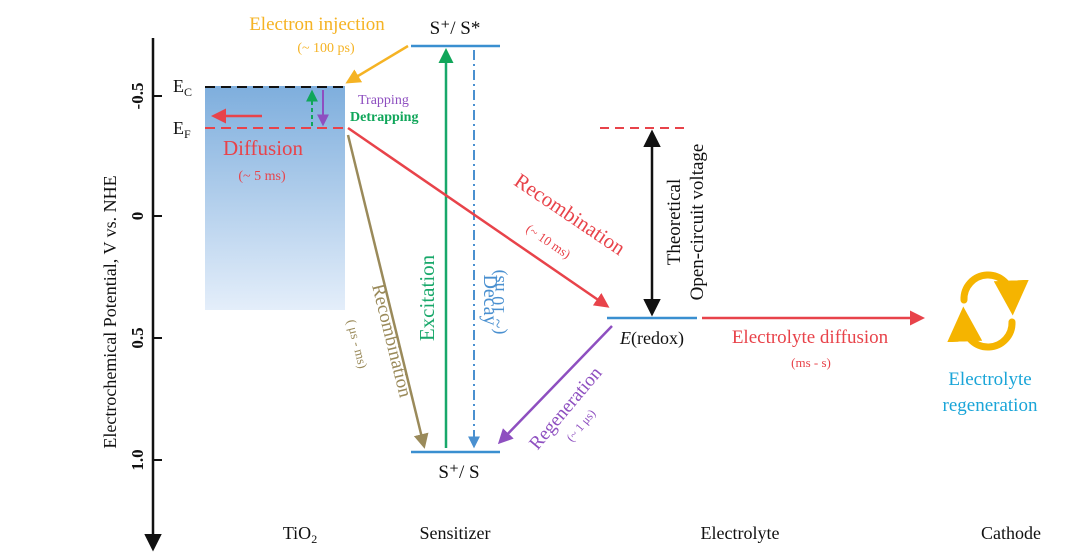 This screenshot has height=558, width=1065. I want to click on regeneration-cycle-icon, so click(988, 311).